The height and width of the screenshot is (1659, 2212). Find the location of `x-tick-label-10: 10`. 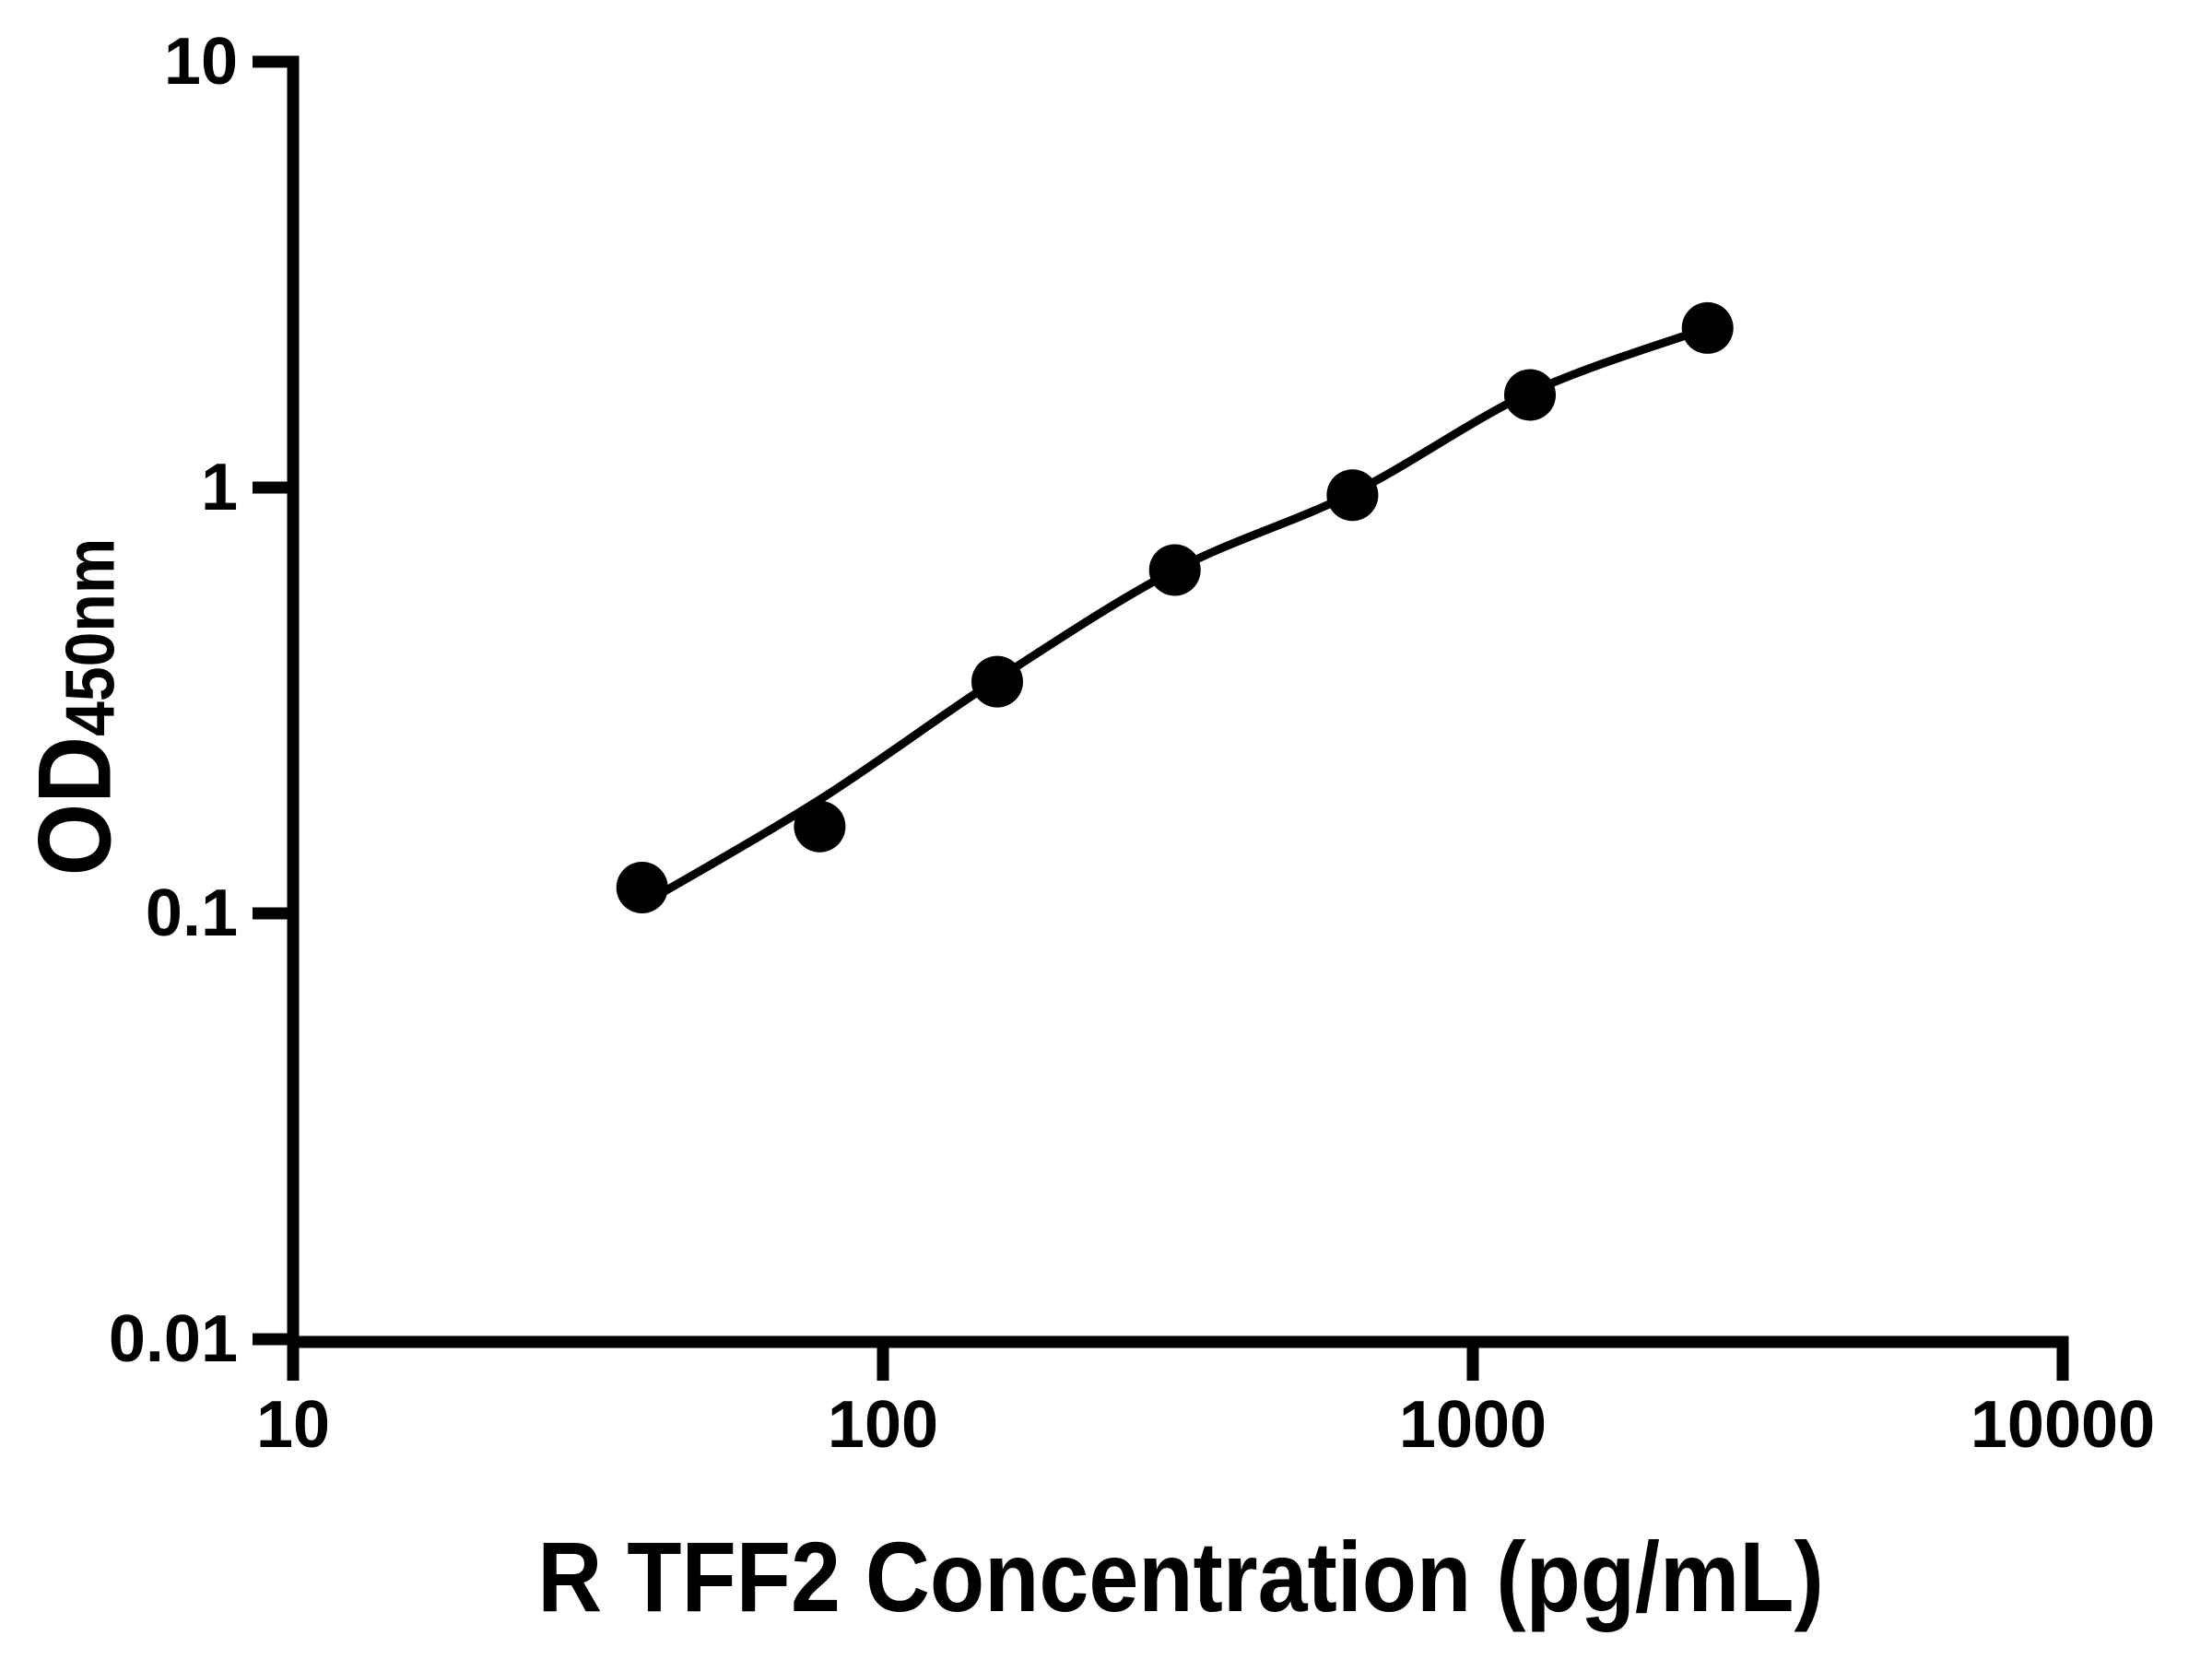

x-tick-label-10: 10 is located at coordinates (293, 1425).